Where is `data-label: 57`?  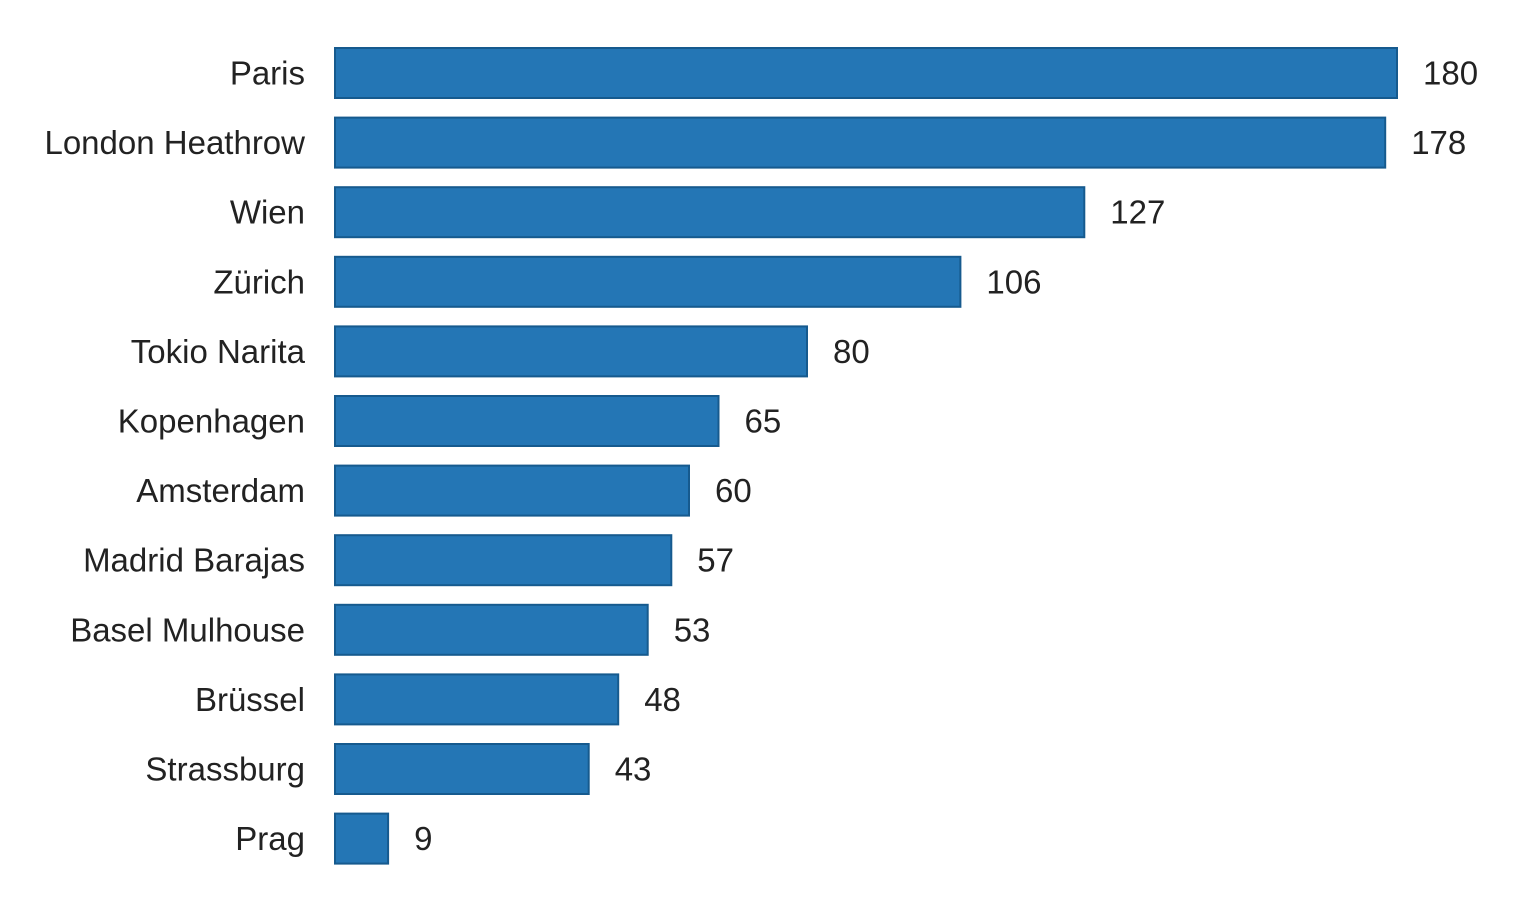 data-label: 57 is located at coordinates (715, 560).